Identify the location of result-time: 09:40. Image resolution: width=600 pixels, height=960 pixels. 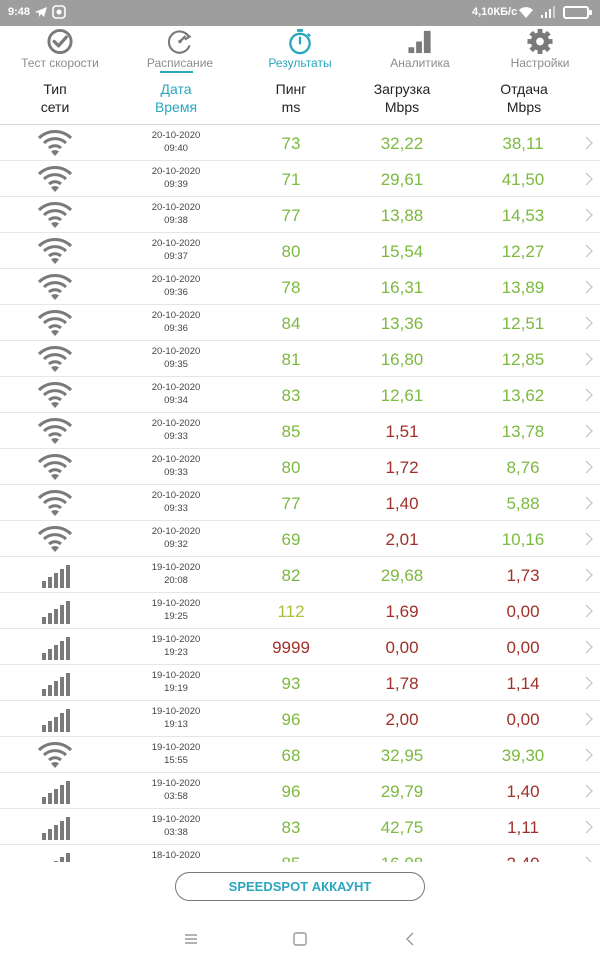
(176, 148).